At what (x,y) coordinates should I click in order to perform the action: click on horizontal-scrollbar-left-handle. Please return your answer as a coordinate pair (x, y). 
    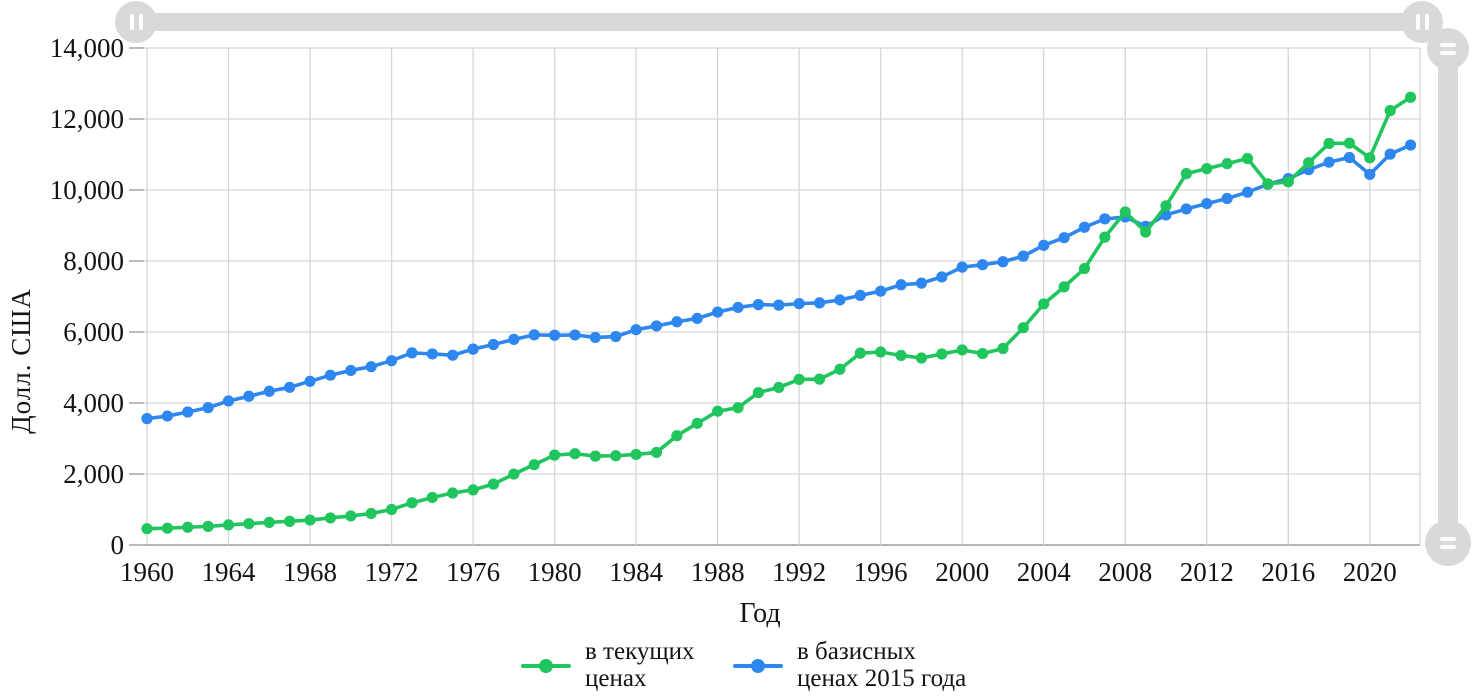
    Looking at the image, I should click on (136, 22).